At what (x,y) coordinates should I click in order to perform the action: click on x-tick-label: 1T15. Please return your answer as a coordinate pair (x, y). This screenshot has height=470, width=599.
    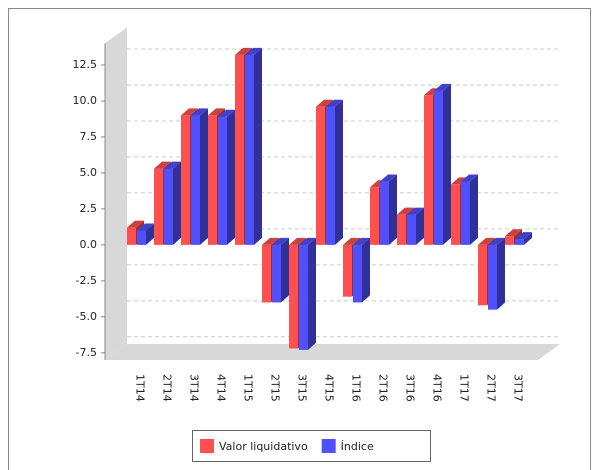
    Looking at the image, I should click on (248, 388).